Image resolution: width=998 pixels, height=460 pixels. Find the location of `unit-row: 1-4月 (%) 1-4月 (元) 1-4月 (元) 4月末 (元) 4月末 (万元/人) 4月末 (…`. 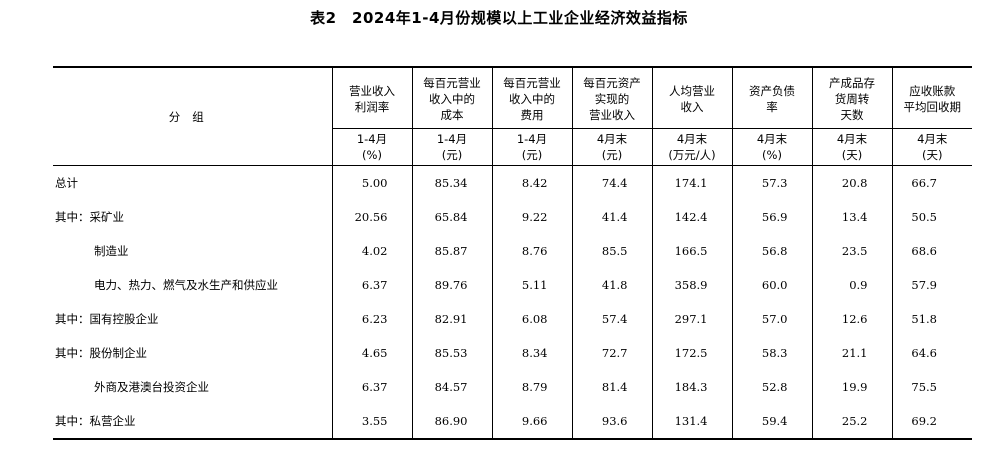

unit-row: 1-4月 (%) 1-4月 (元) 1-4月 (元) 4月末 (元) 4月末 (万元/人) 4月末 (… is located at coordinates (512, 147).